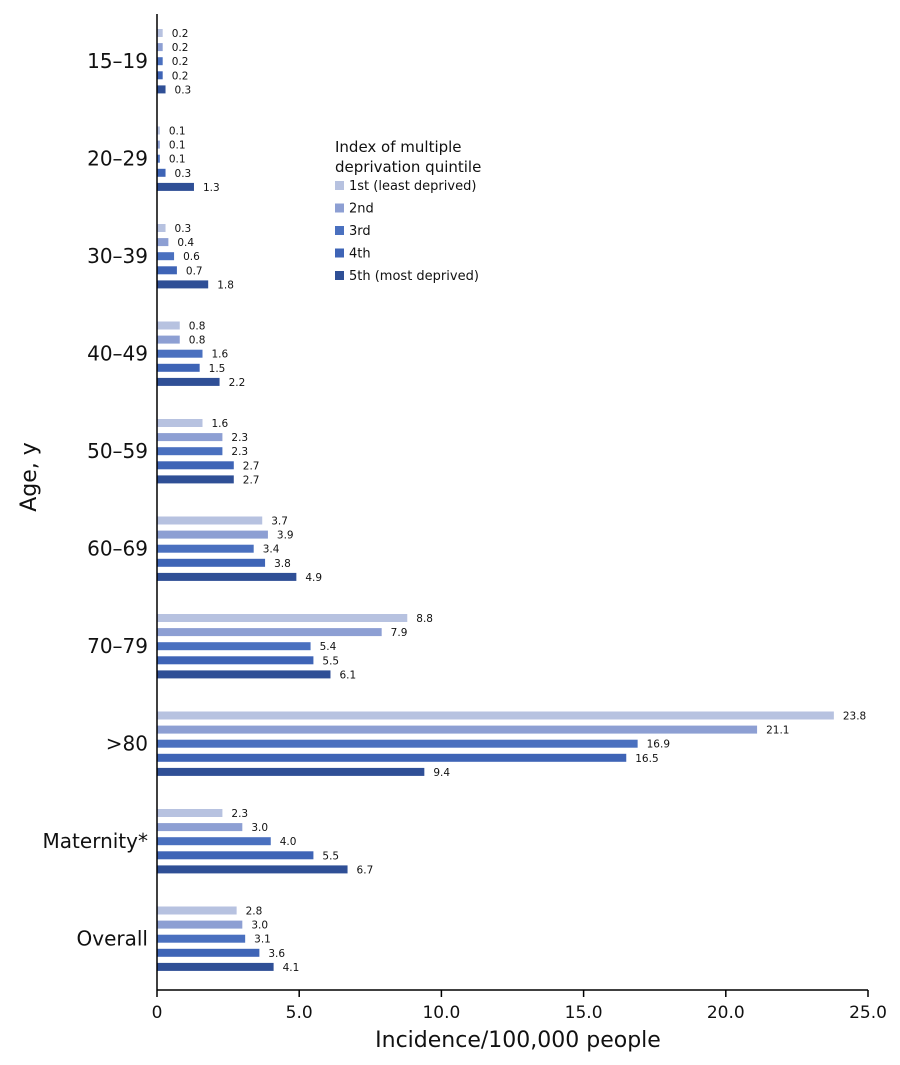 This screenshot has height=1065, width=900. Describe the element at coordinates (360, 231) in the screenshot. I see `legend-label-2: 3rd` at that location.